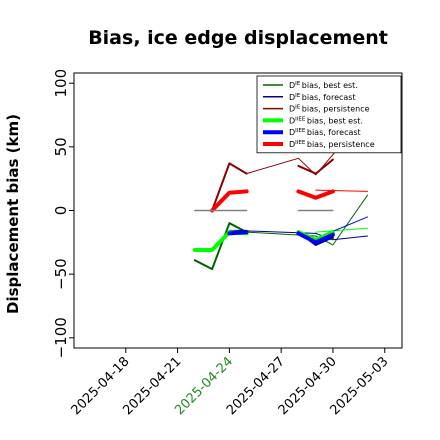  Describe the element at coordinates (325, 132) in the screenshot. I see `legend-entry: DIIEE bias, forecast` at that location.